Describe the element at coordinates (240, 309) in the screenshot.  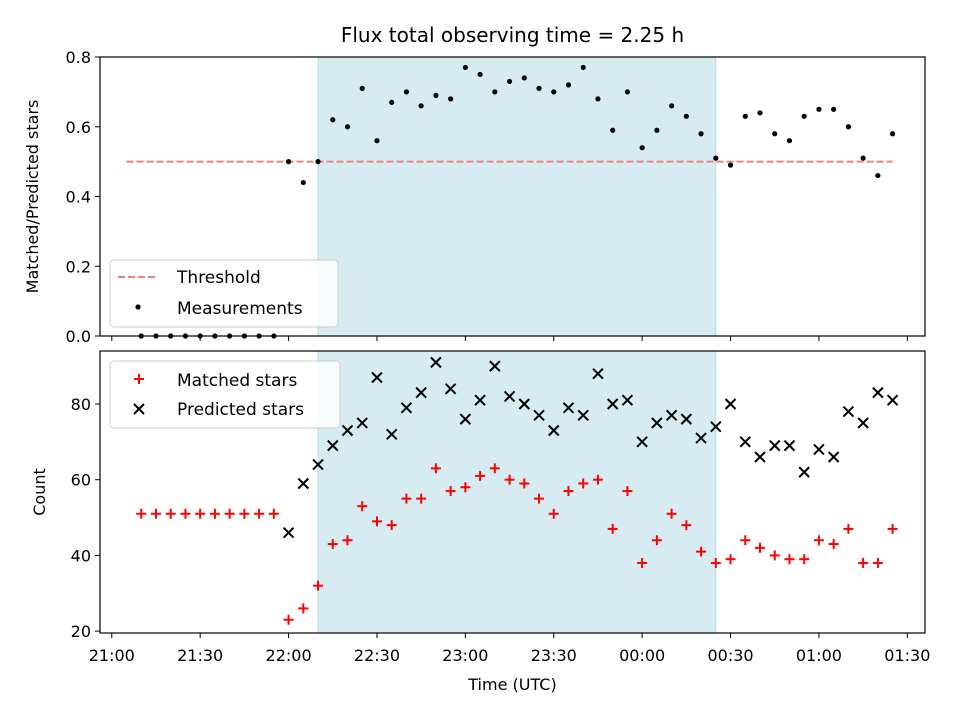
I see `legend-measurements-label: Measurements` at that location.